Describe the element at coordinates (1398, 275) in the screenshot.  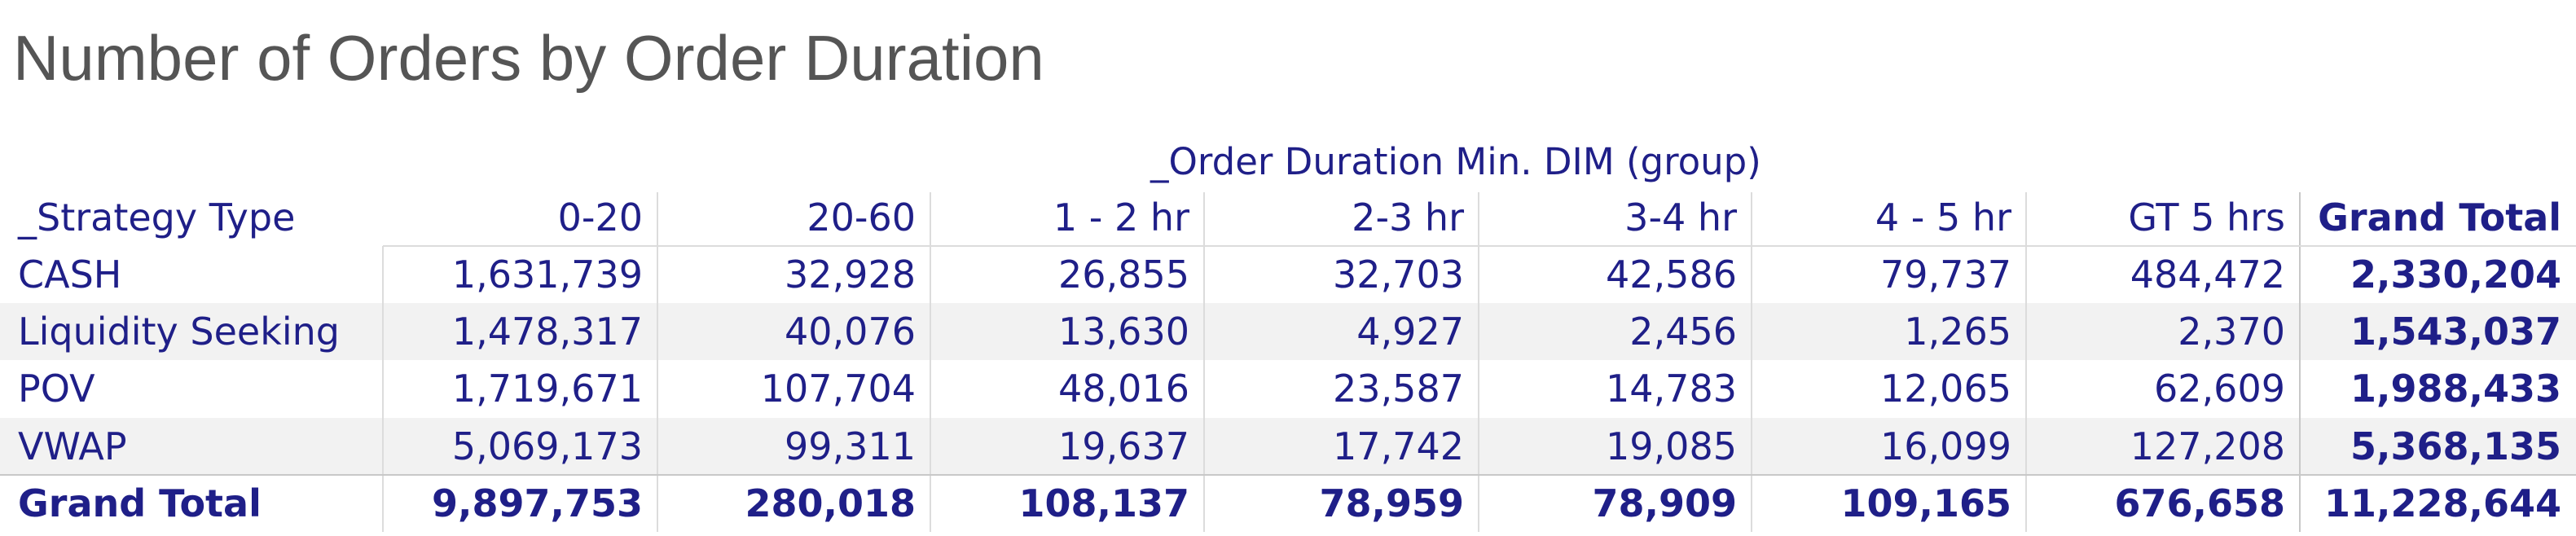
I see `table-cell: 32,703` at that location.